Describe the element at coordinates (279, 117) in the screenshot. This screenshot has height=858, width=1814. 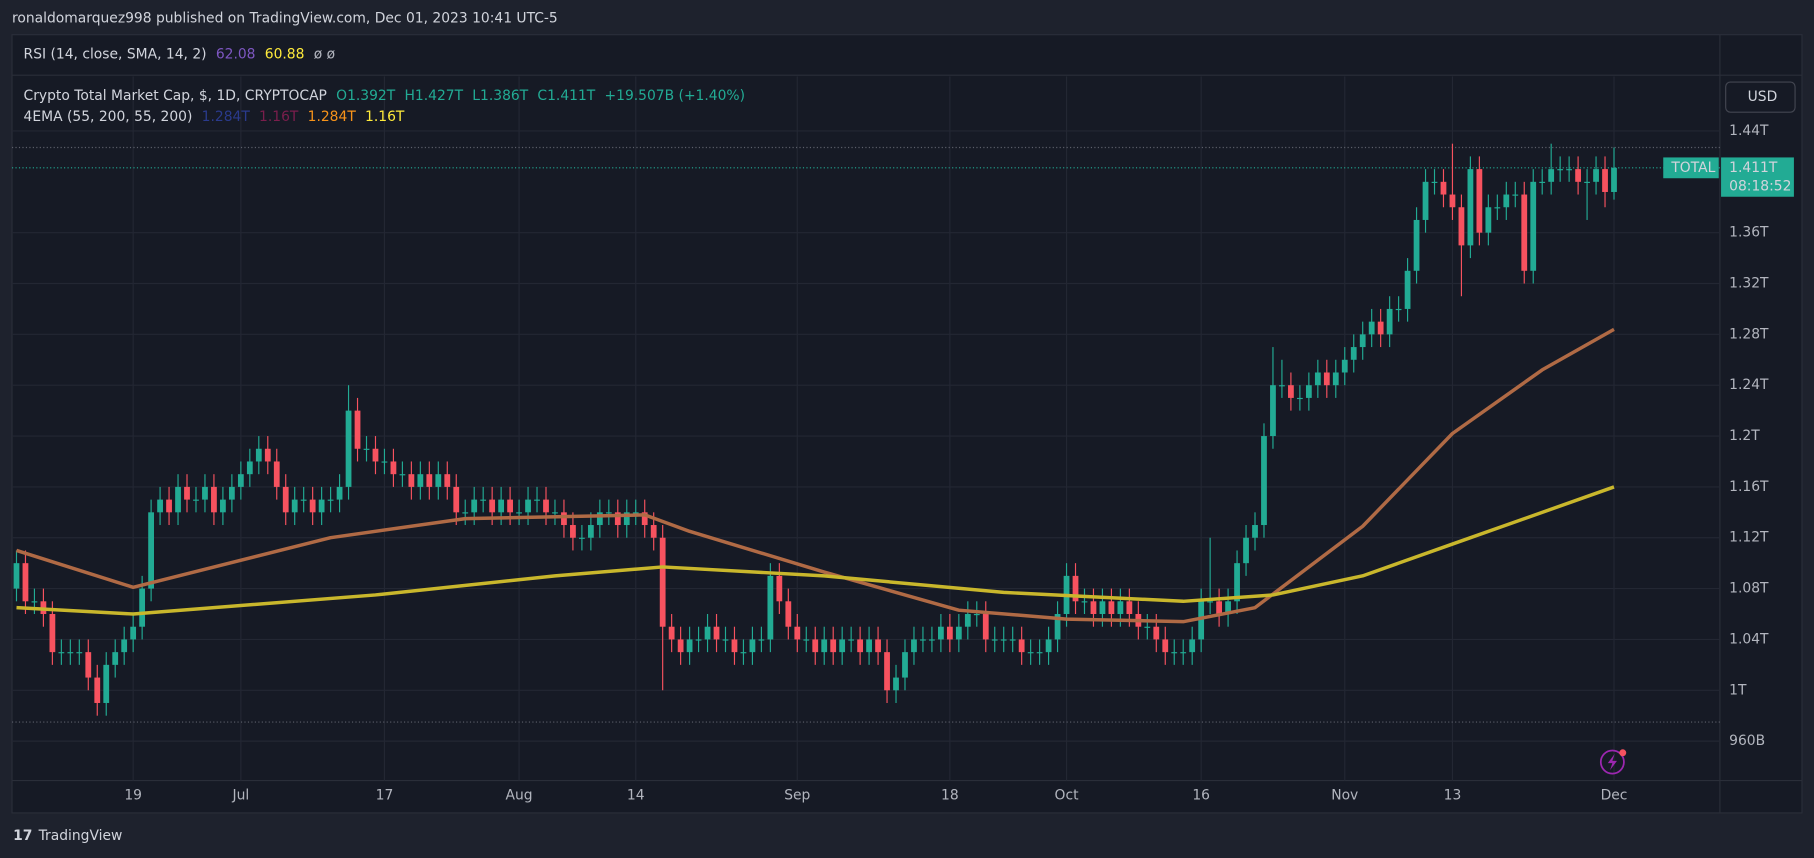
I see `ema-value: 1.16T` at that location.